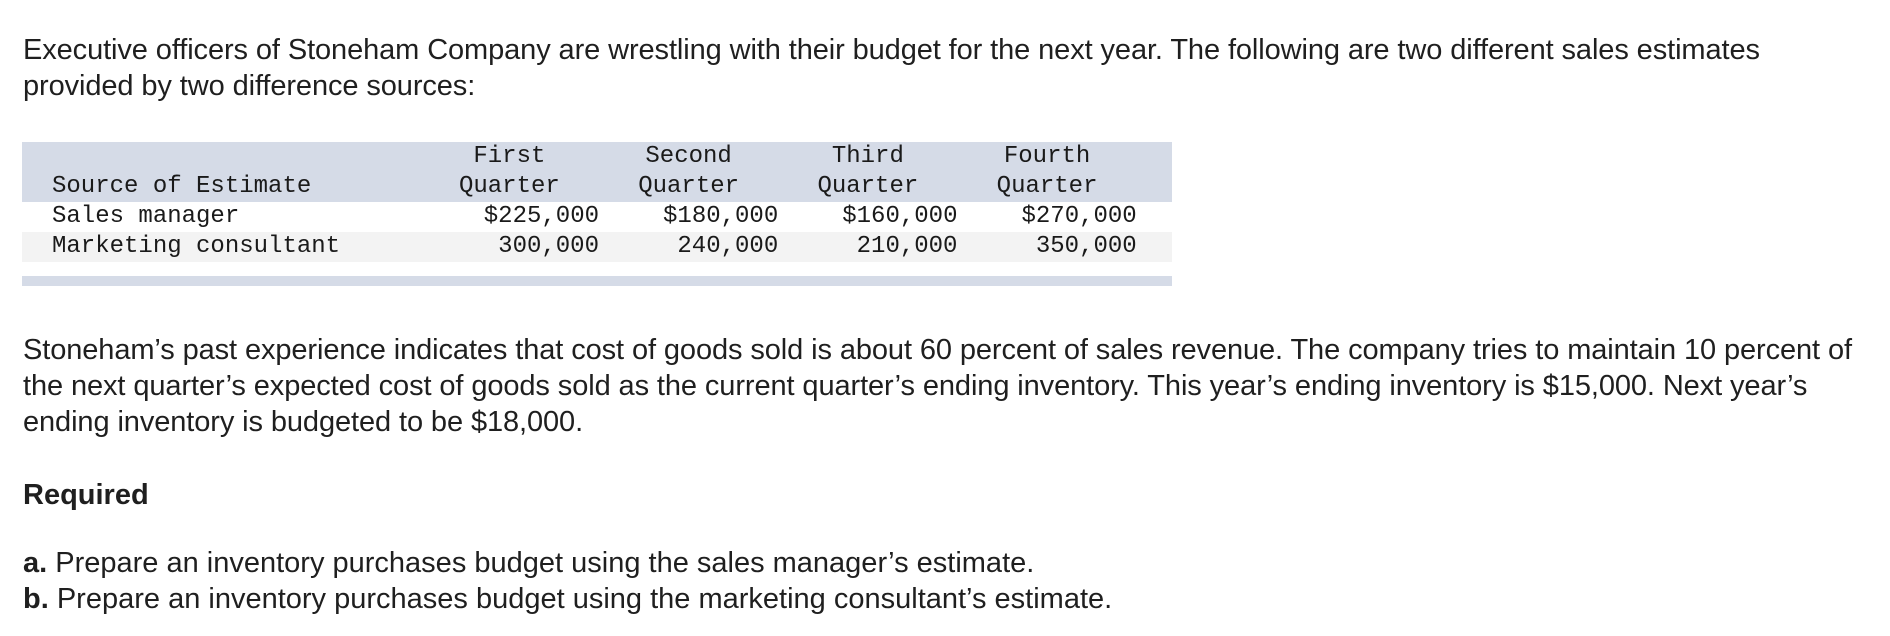 The image size is (1890, 636). I want to click on header-q2-bottom: Quarter, so click(689, 187).